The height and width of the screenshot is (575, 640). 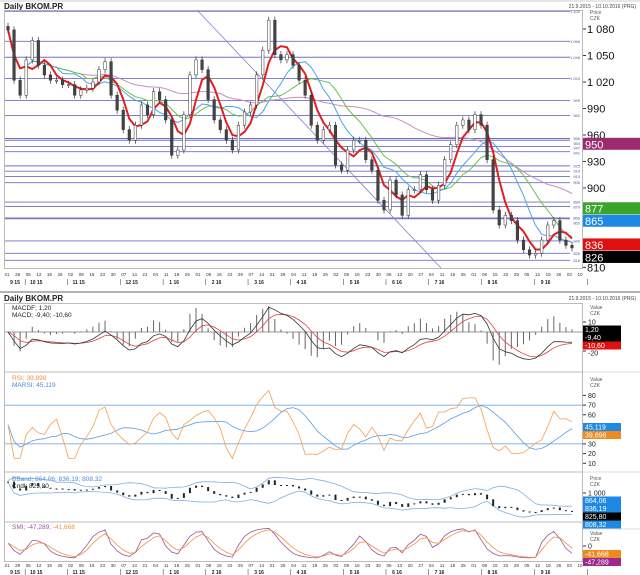 I want to click on month-label: 10 15, so click(x=36, y=283).